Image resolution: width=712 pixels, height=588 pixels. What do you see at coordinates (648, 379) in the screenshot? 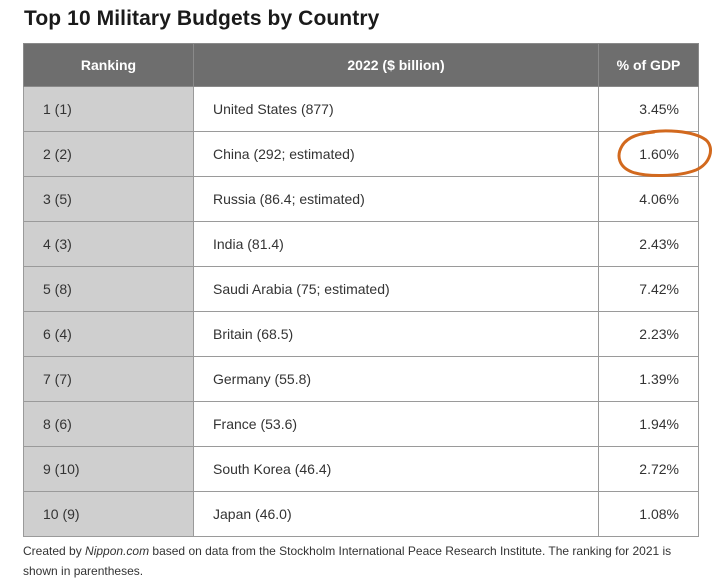
I see `gdp-cell: 1.39%` at bounding box center [648, 379].